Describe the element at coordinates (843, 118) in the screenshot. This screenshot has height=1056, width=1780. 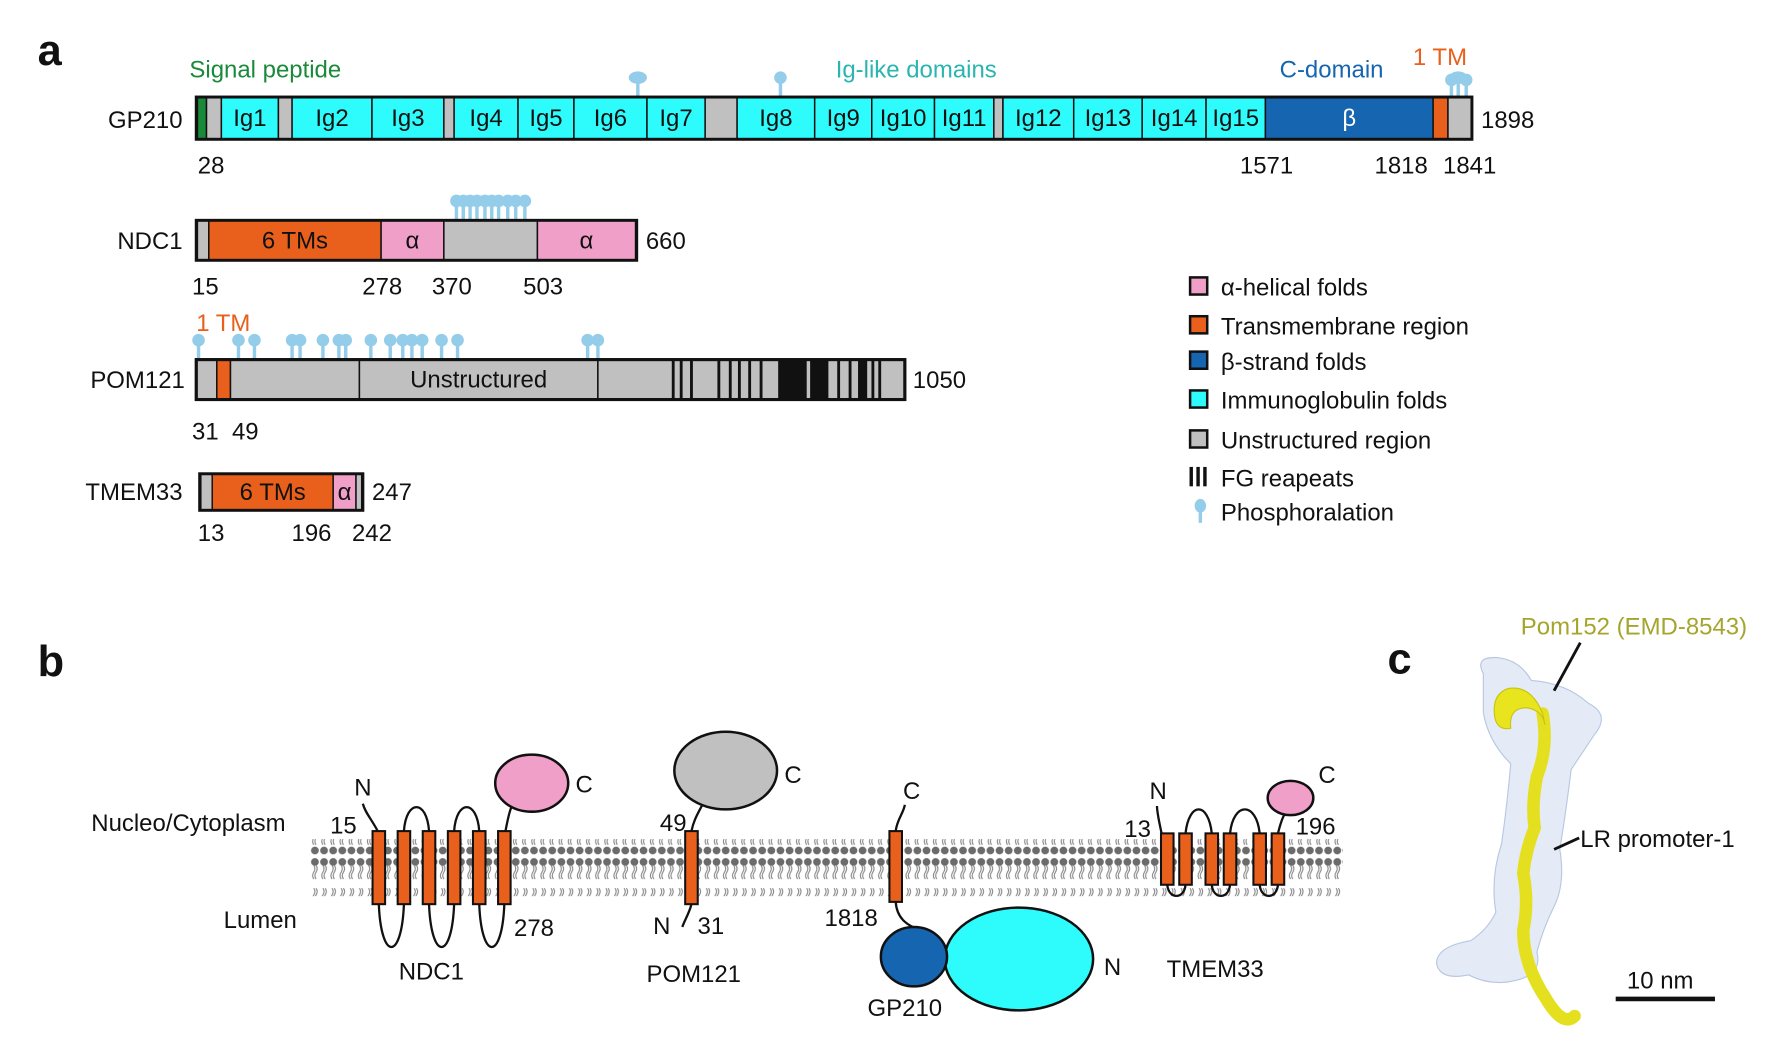
I see `gp210-domain-label: Ig9` at that location.